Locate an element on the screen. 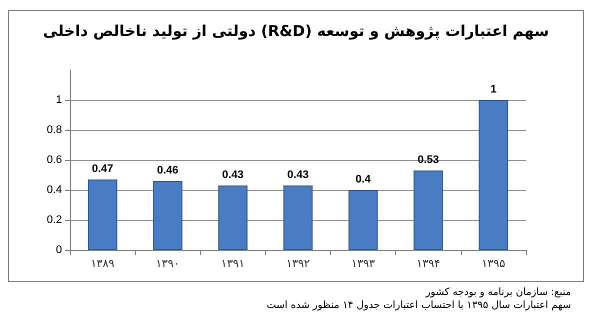 Image resolution: width=591 pixels, height=328 pixels. x-tick-label: ۱۳۹۵ is located at coordinates (494, 263).